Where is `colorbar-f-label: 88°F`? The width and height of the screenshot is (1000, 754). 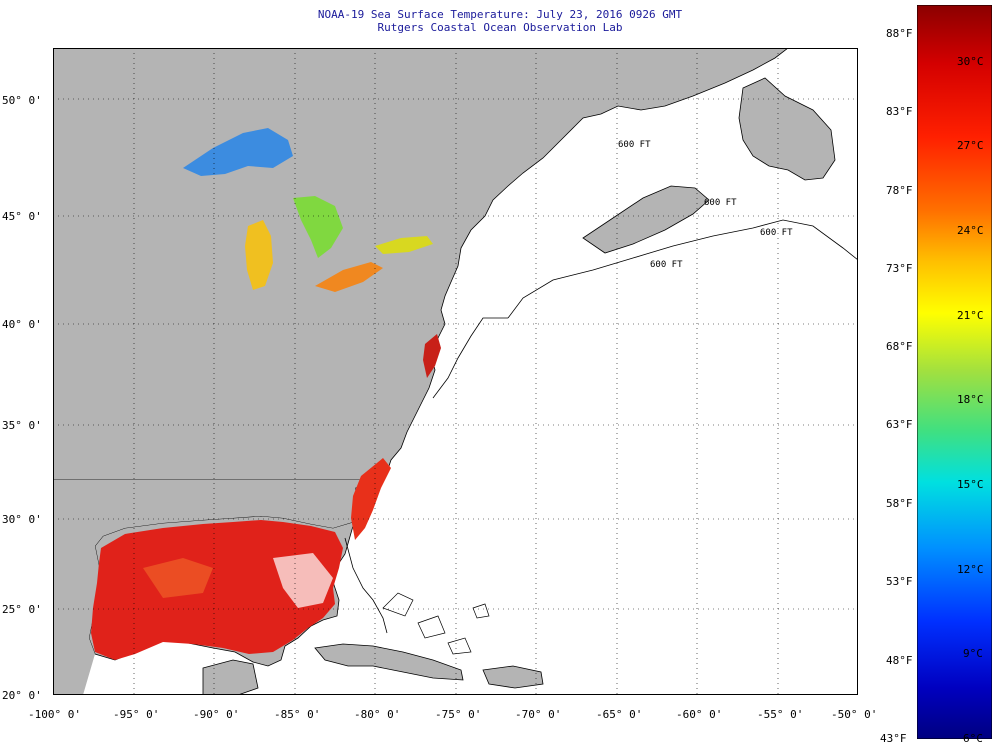 colorbar-f-label: 88°F is located at coordinates (899, 33).